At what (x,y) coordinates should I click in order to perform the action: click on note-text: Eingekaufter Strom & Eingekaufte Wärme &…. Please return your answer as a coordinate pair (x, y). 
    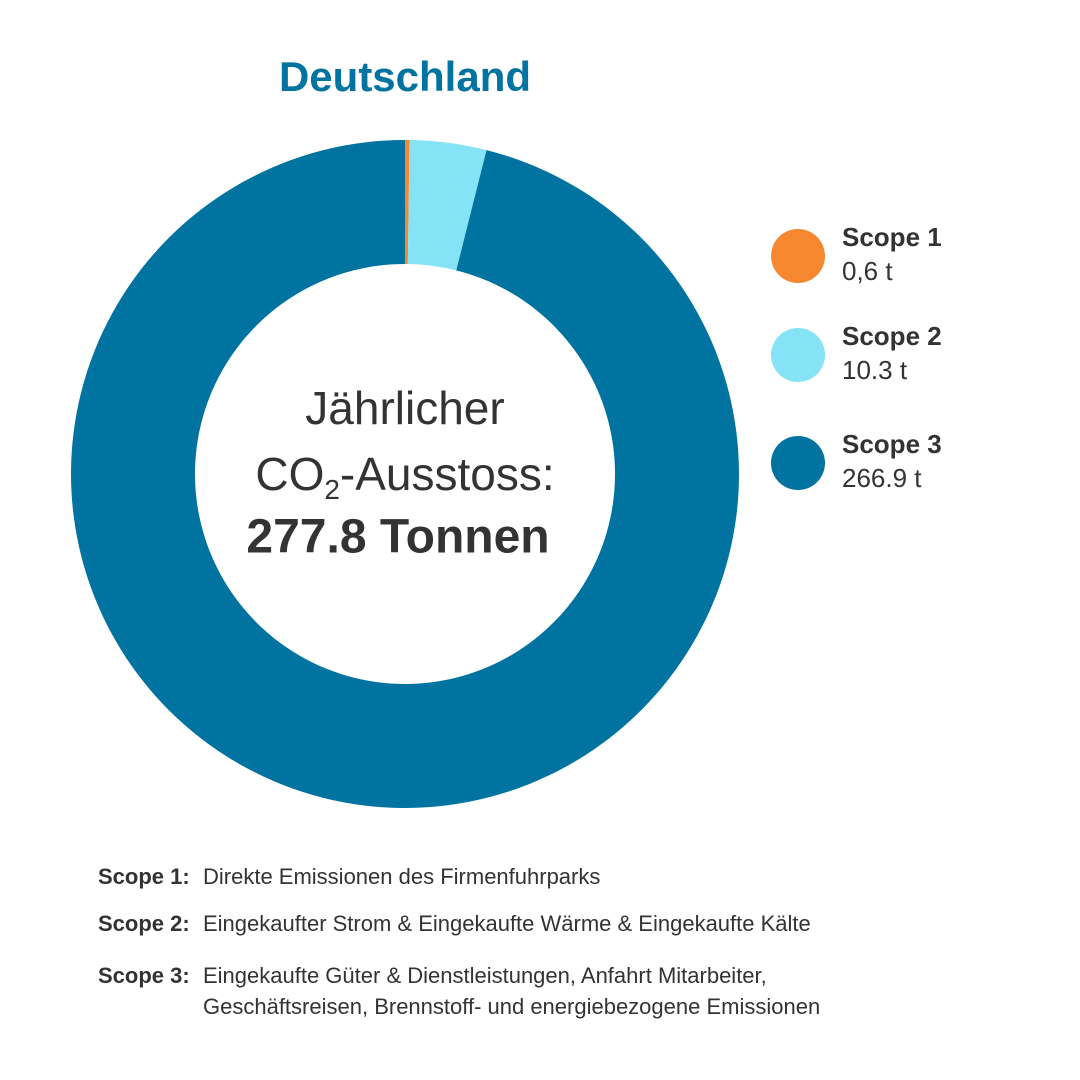
    Looking at the image, I should click on (507, 923).